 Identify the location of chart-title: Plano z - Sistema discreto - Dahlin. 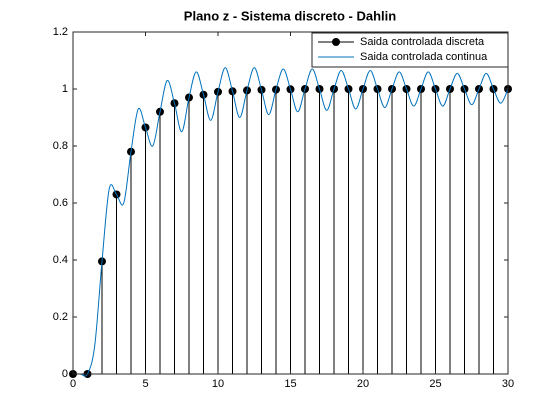
(290, 15).